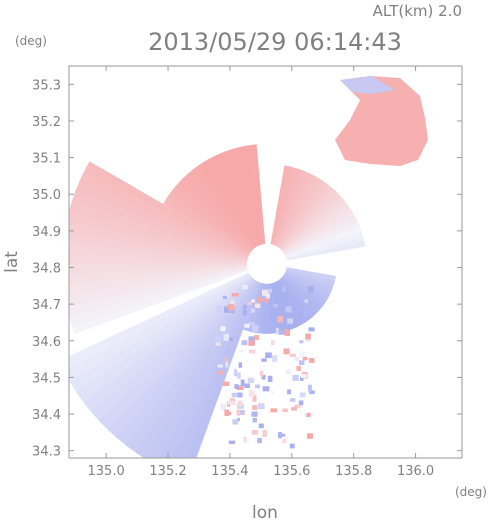 This screenshot has width=491, height=521. I want to click on y-tick-label: 34.8, so click(46, 268).